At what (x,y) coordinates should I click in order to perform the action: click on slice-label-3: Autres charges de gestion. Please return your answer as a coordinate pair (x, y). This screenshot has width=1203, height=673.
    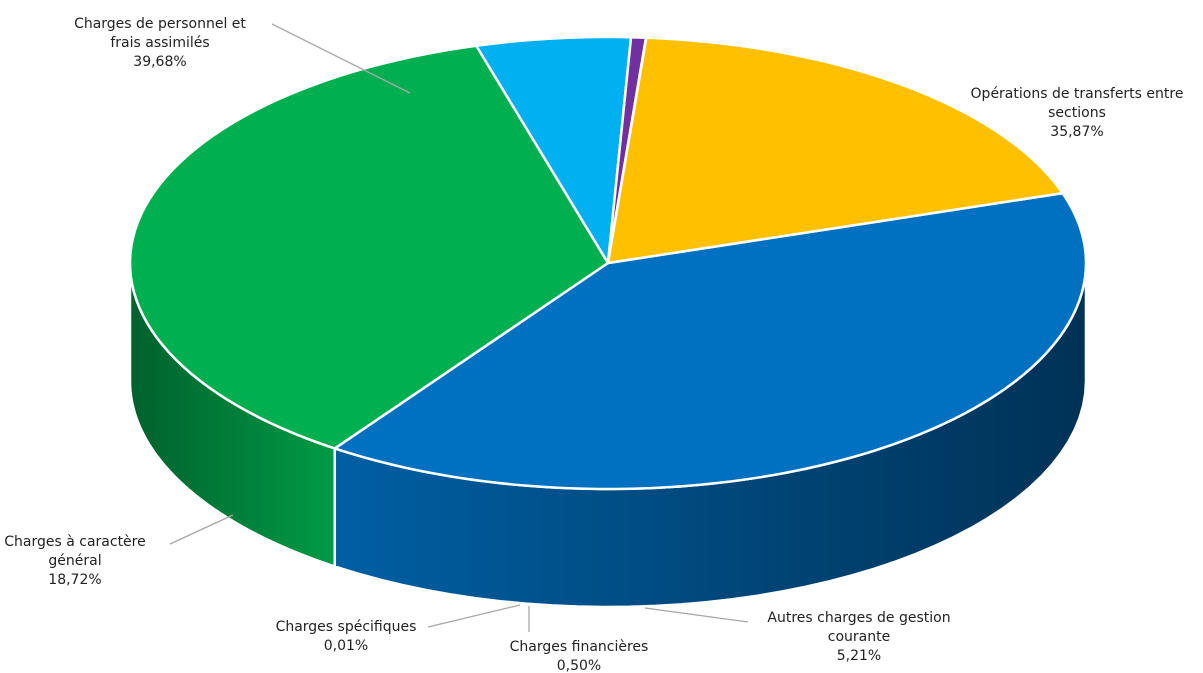
    Looking at the image, I should click on (858, 618).